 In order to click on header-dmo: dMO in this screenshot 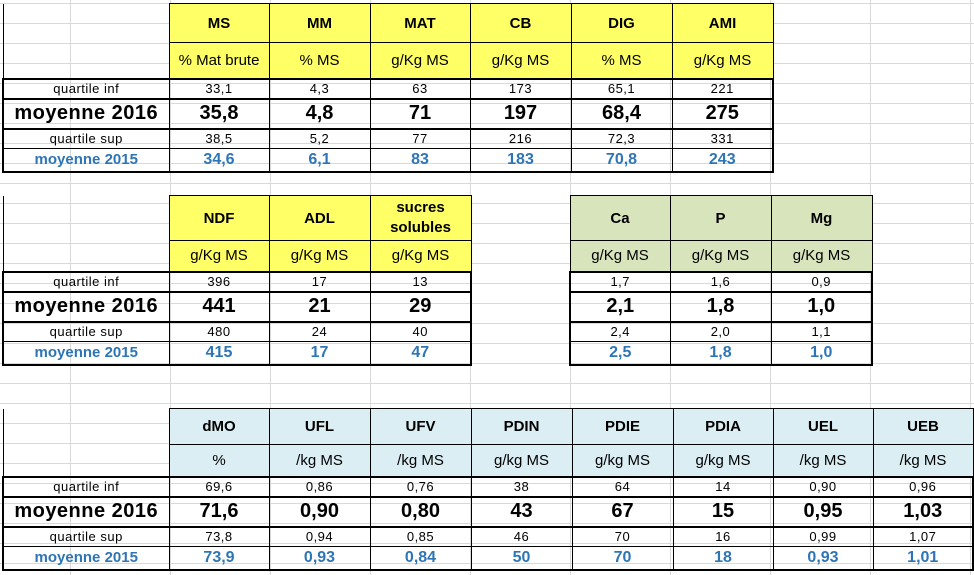, I will do `click(219, 426)`.